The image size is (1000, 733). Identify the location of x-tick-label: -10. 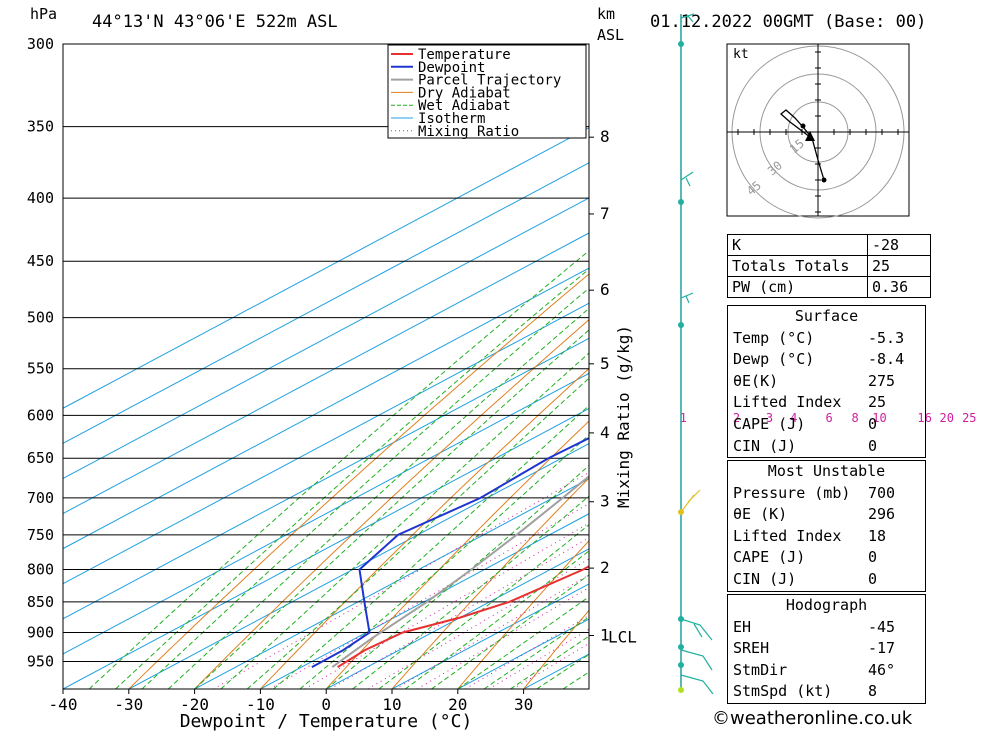
(260, 704).